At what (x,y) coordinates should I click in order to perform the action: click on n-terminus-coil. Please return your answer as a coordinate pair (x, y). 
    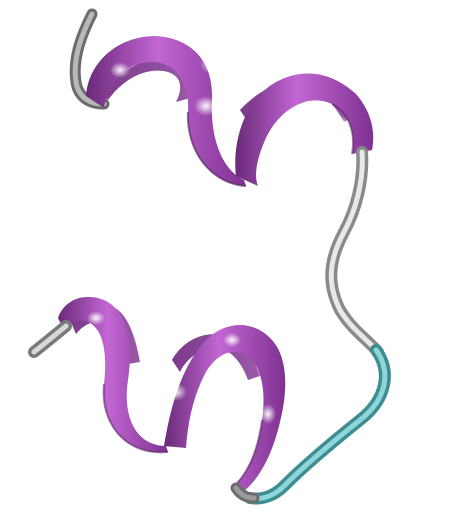
    Looking at the image, I should click on (89, 59).